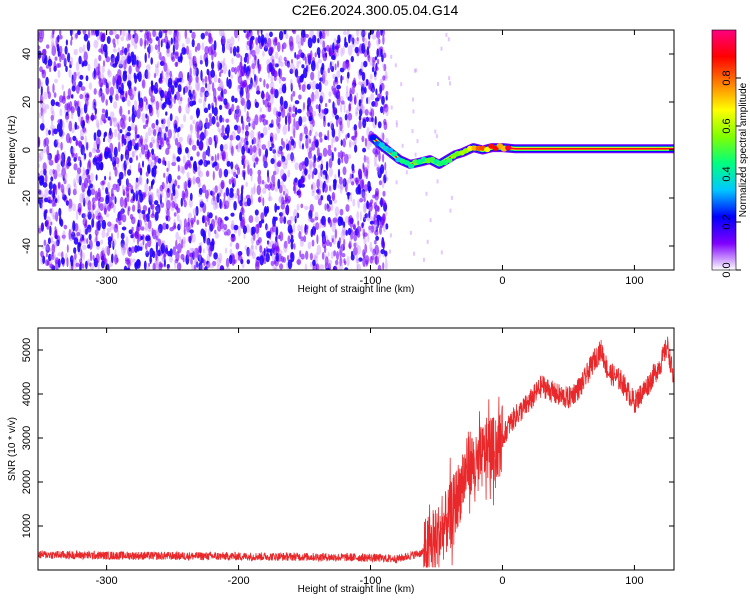 Image resolution: width=750 pixels, height=600 pixels. I want to click on snr-xtick-label: 100, so click(634, 581).